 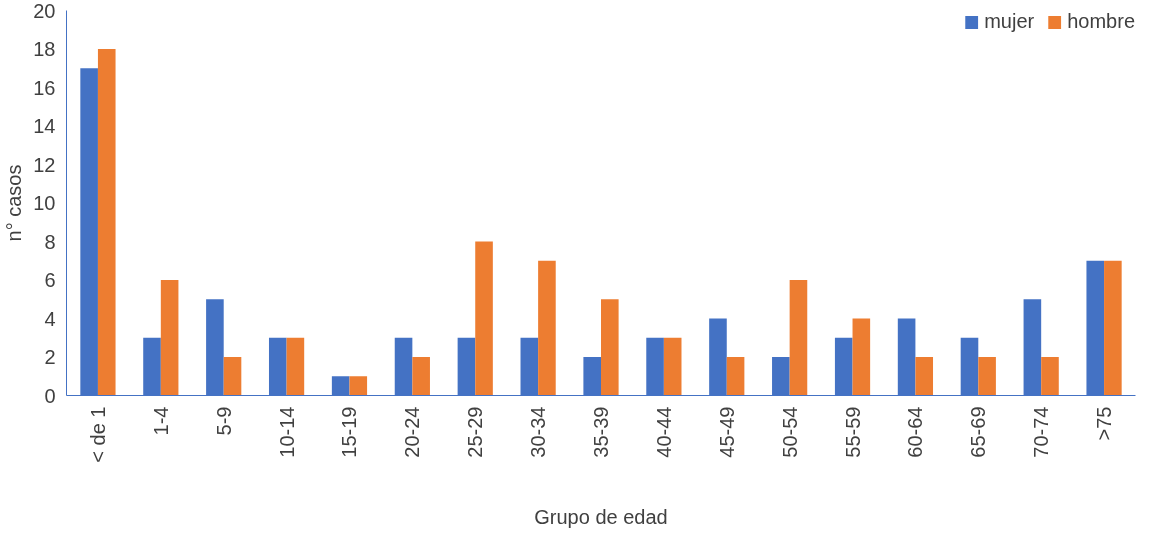 I want to click on x-axis-title: Grupo de edad, so click(x=601, y=516).